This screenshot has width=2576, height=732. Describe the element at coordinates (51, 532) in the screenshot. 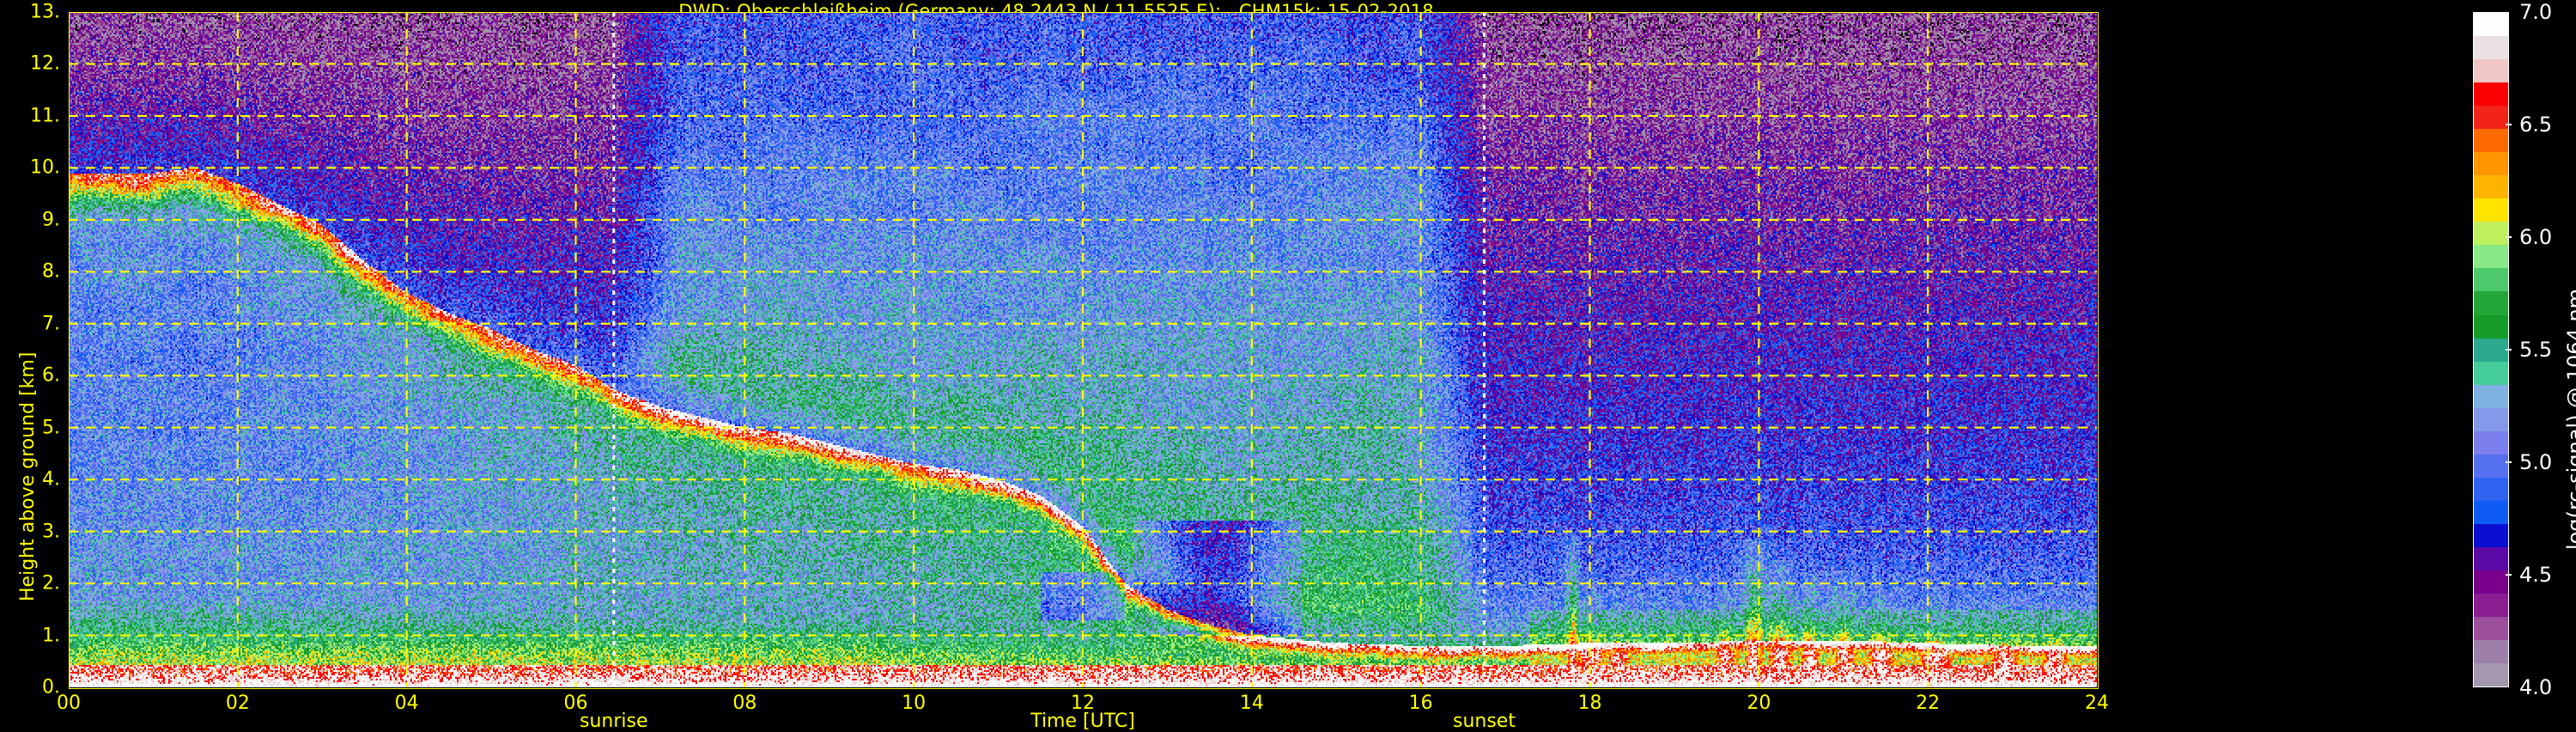

I see `y-tick-3: 3.` at that location.